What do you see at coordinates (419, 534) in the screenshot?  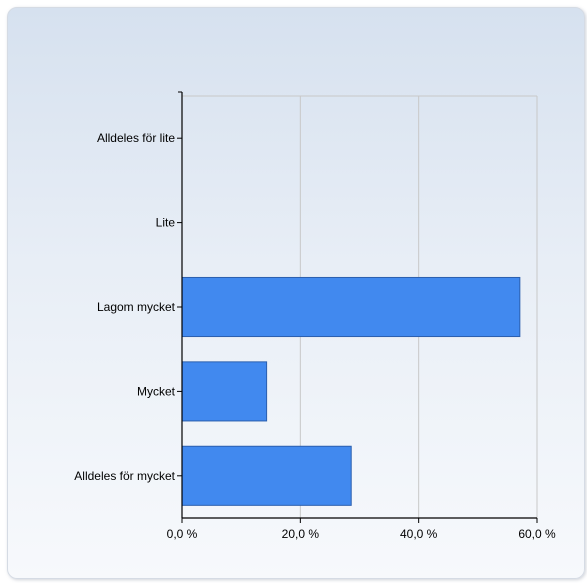 I see `x-tick-label: 40,0 %` at bounding box center [419, 534].